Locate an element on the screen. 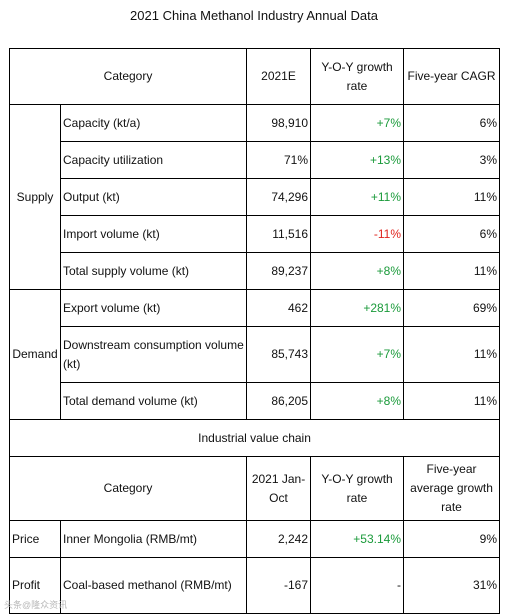 This screenshot has height=616, width=508. table-row: Import volume (kt) 11,516 -11% 6% is located at coordinates (255, 234).